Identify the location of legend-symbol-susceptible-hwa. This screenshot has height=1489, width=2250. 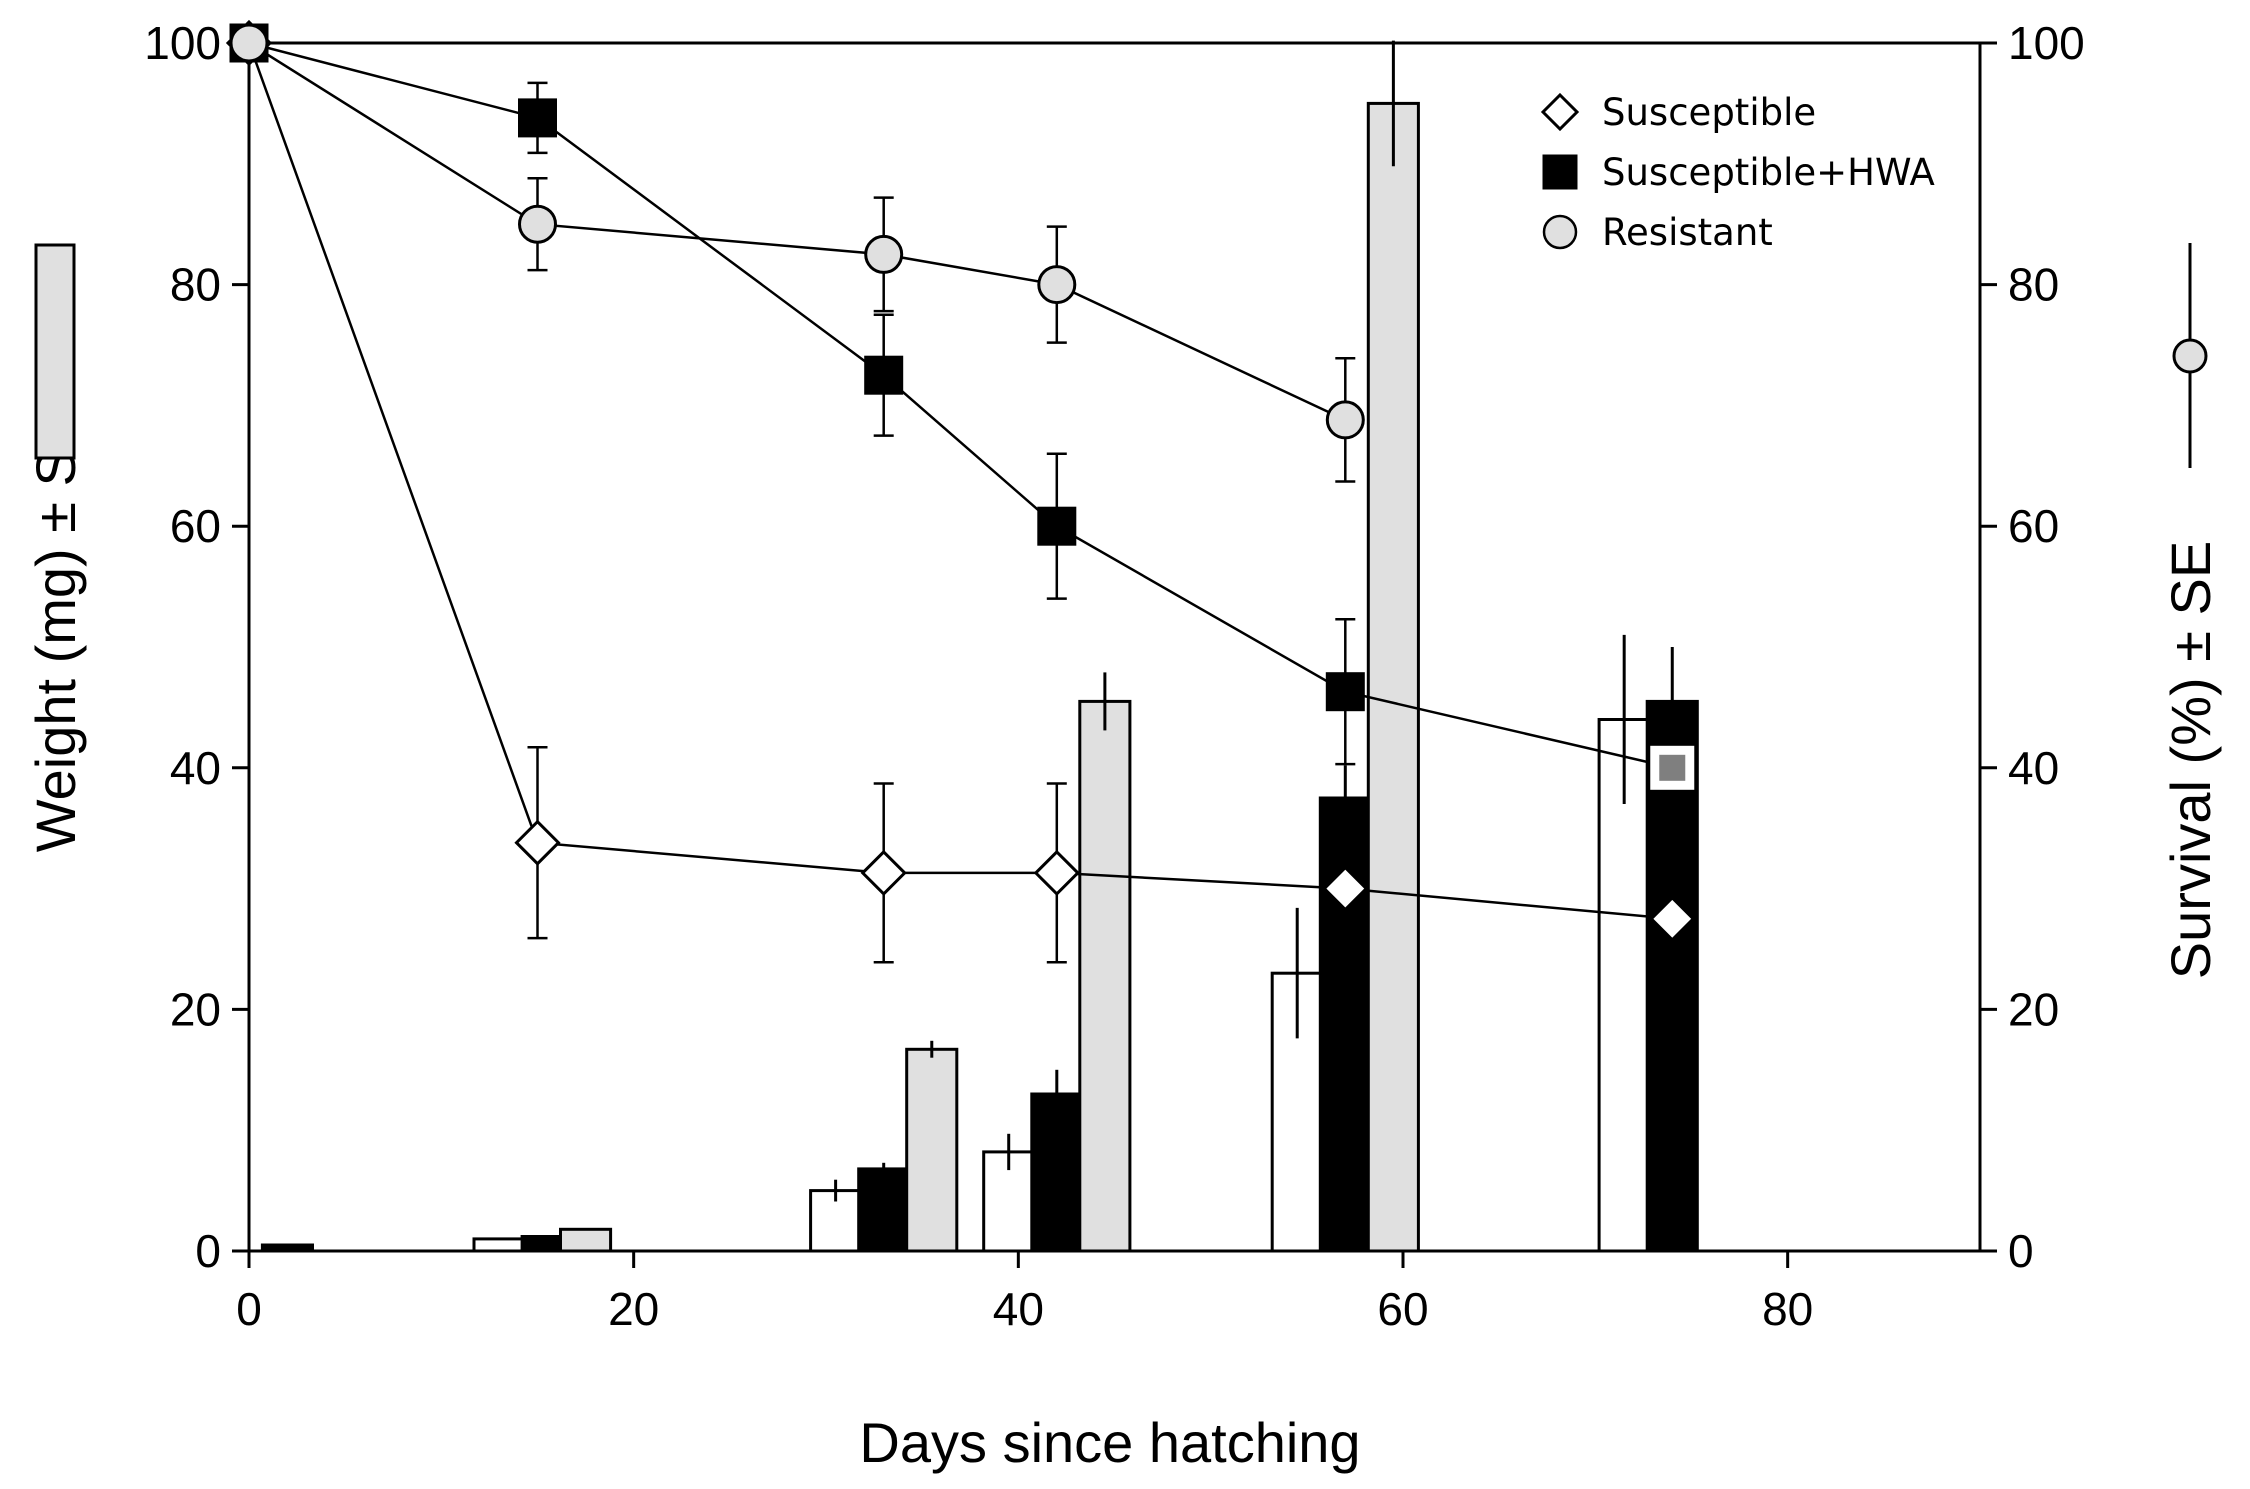
(1560, 172).